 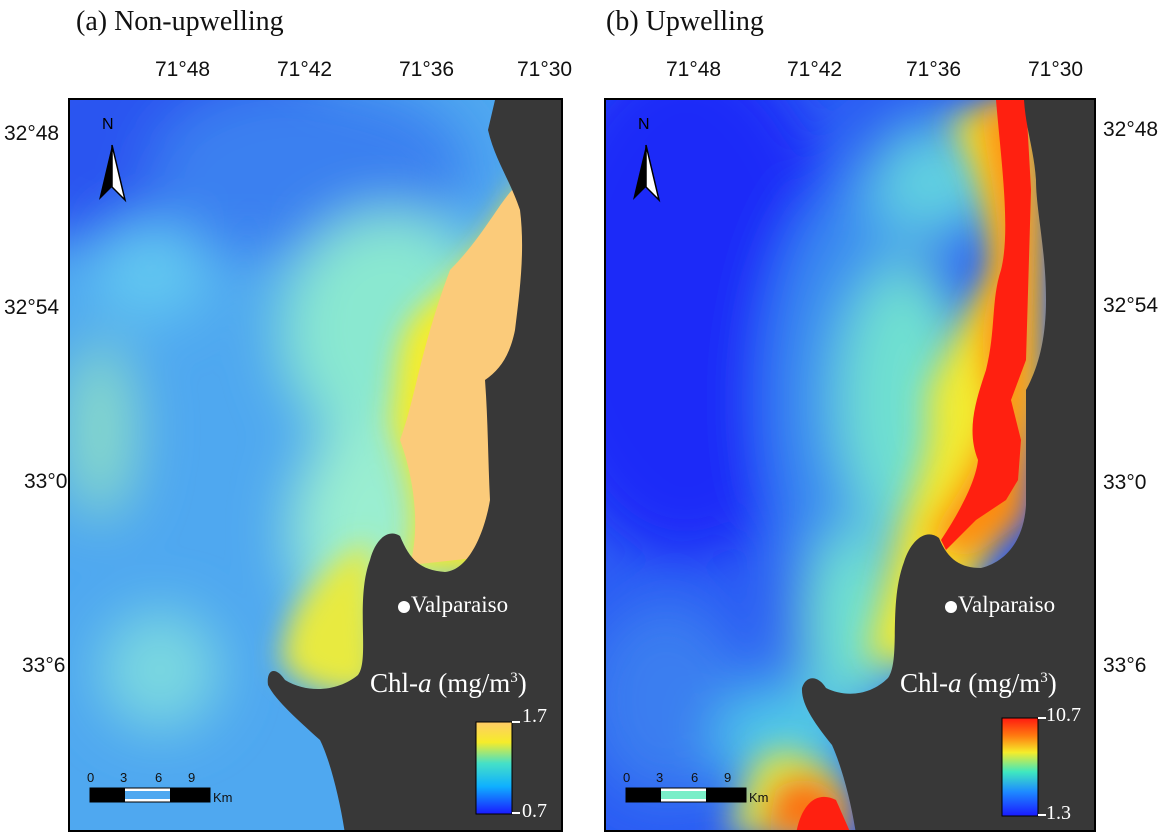 What do you see at coordinates (534, 716) in the screenshot?
I see `legend-max: 1.7` at bounding box center [534, 716].